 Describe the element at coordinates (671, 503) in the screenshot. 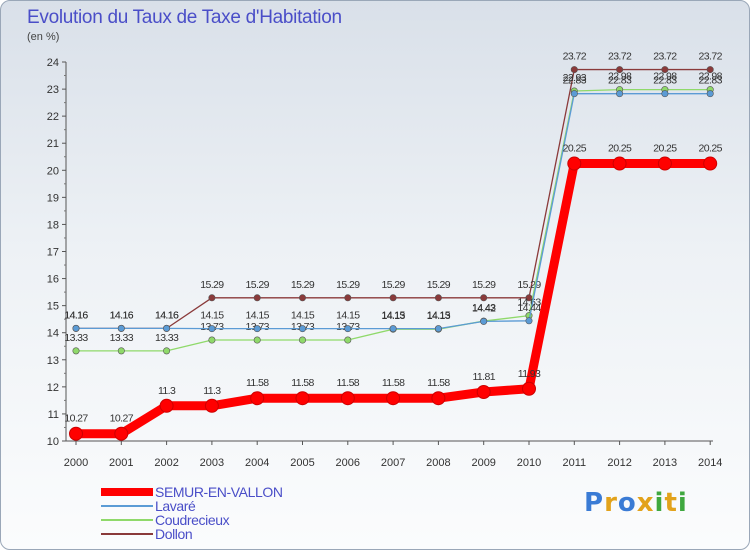

I see `brand-letter: t` at that location.